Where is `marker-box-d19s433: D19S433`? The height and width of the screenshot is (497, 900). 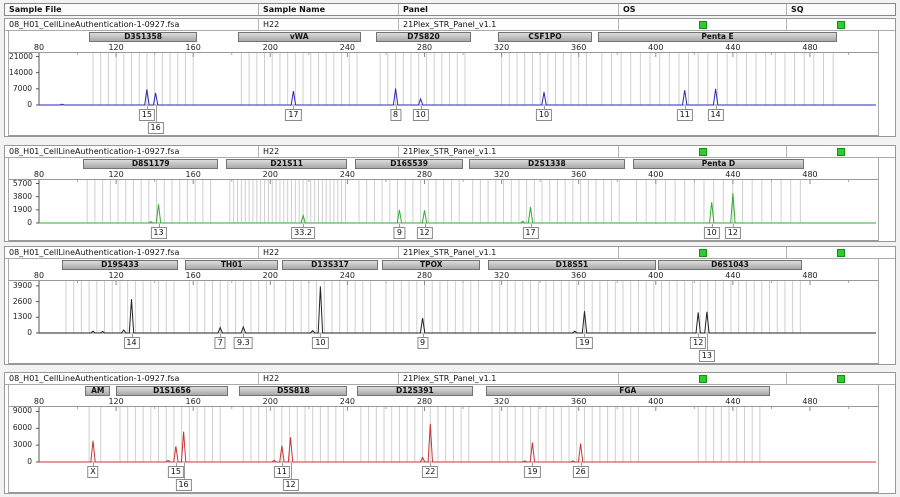 marker-box-d19s433: D19S433 is located at coordinates (120, 265).